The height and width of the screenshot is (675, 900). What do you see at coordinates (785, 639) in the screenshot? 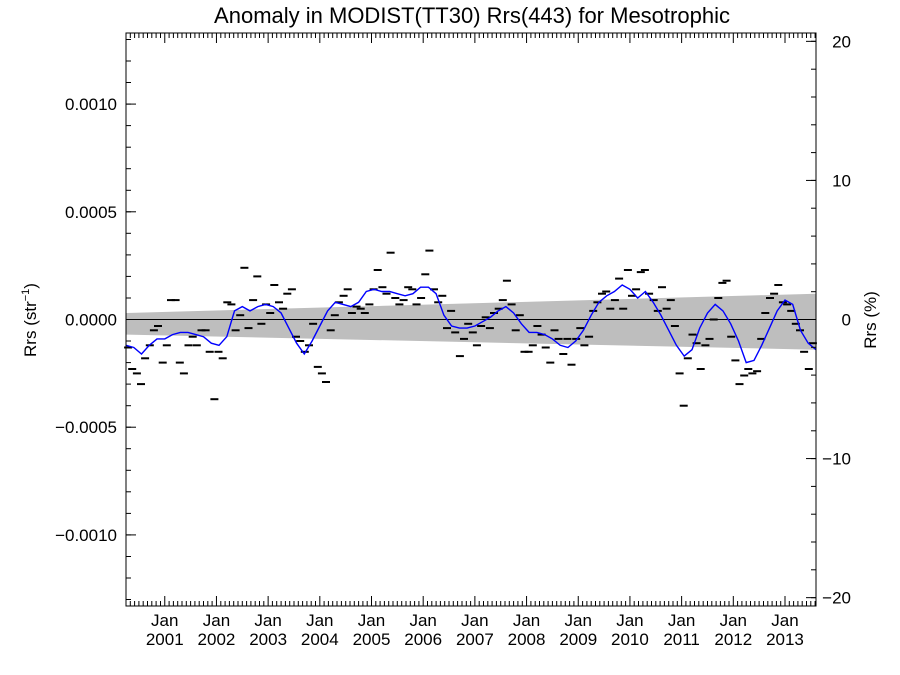
I see `x-tick-year-label: 2013` at bounding box center [785, 639].